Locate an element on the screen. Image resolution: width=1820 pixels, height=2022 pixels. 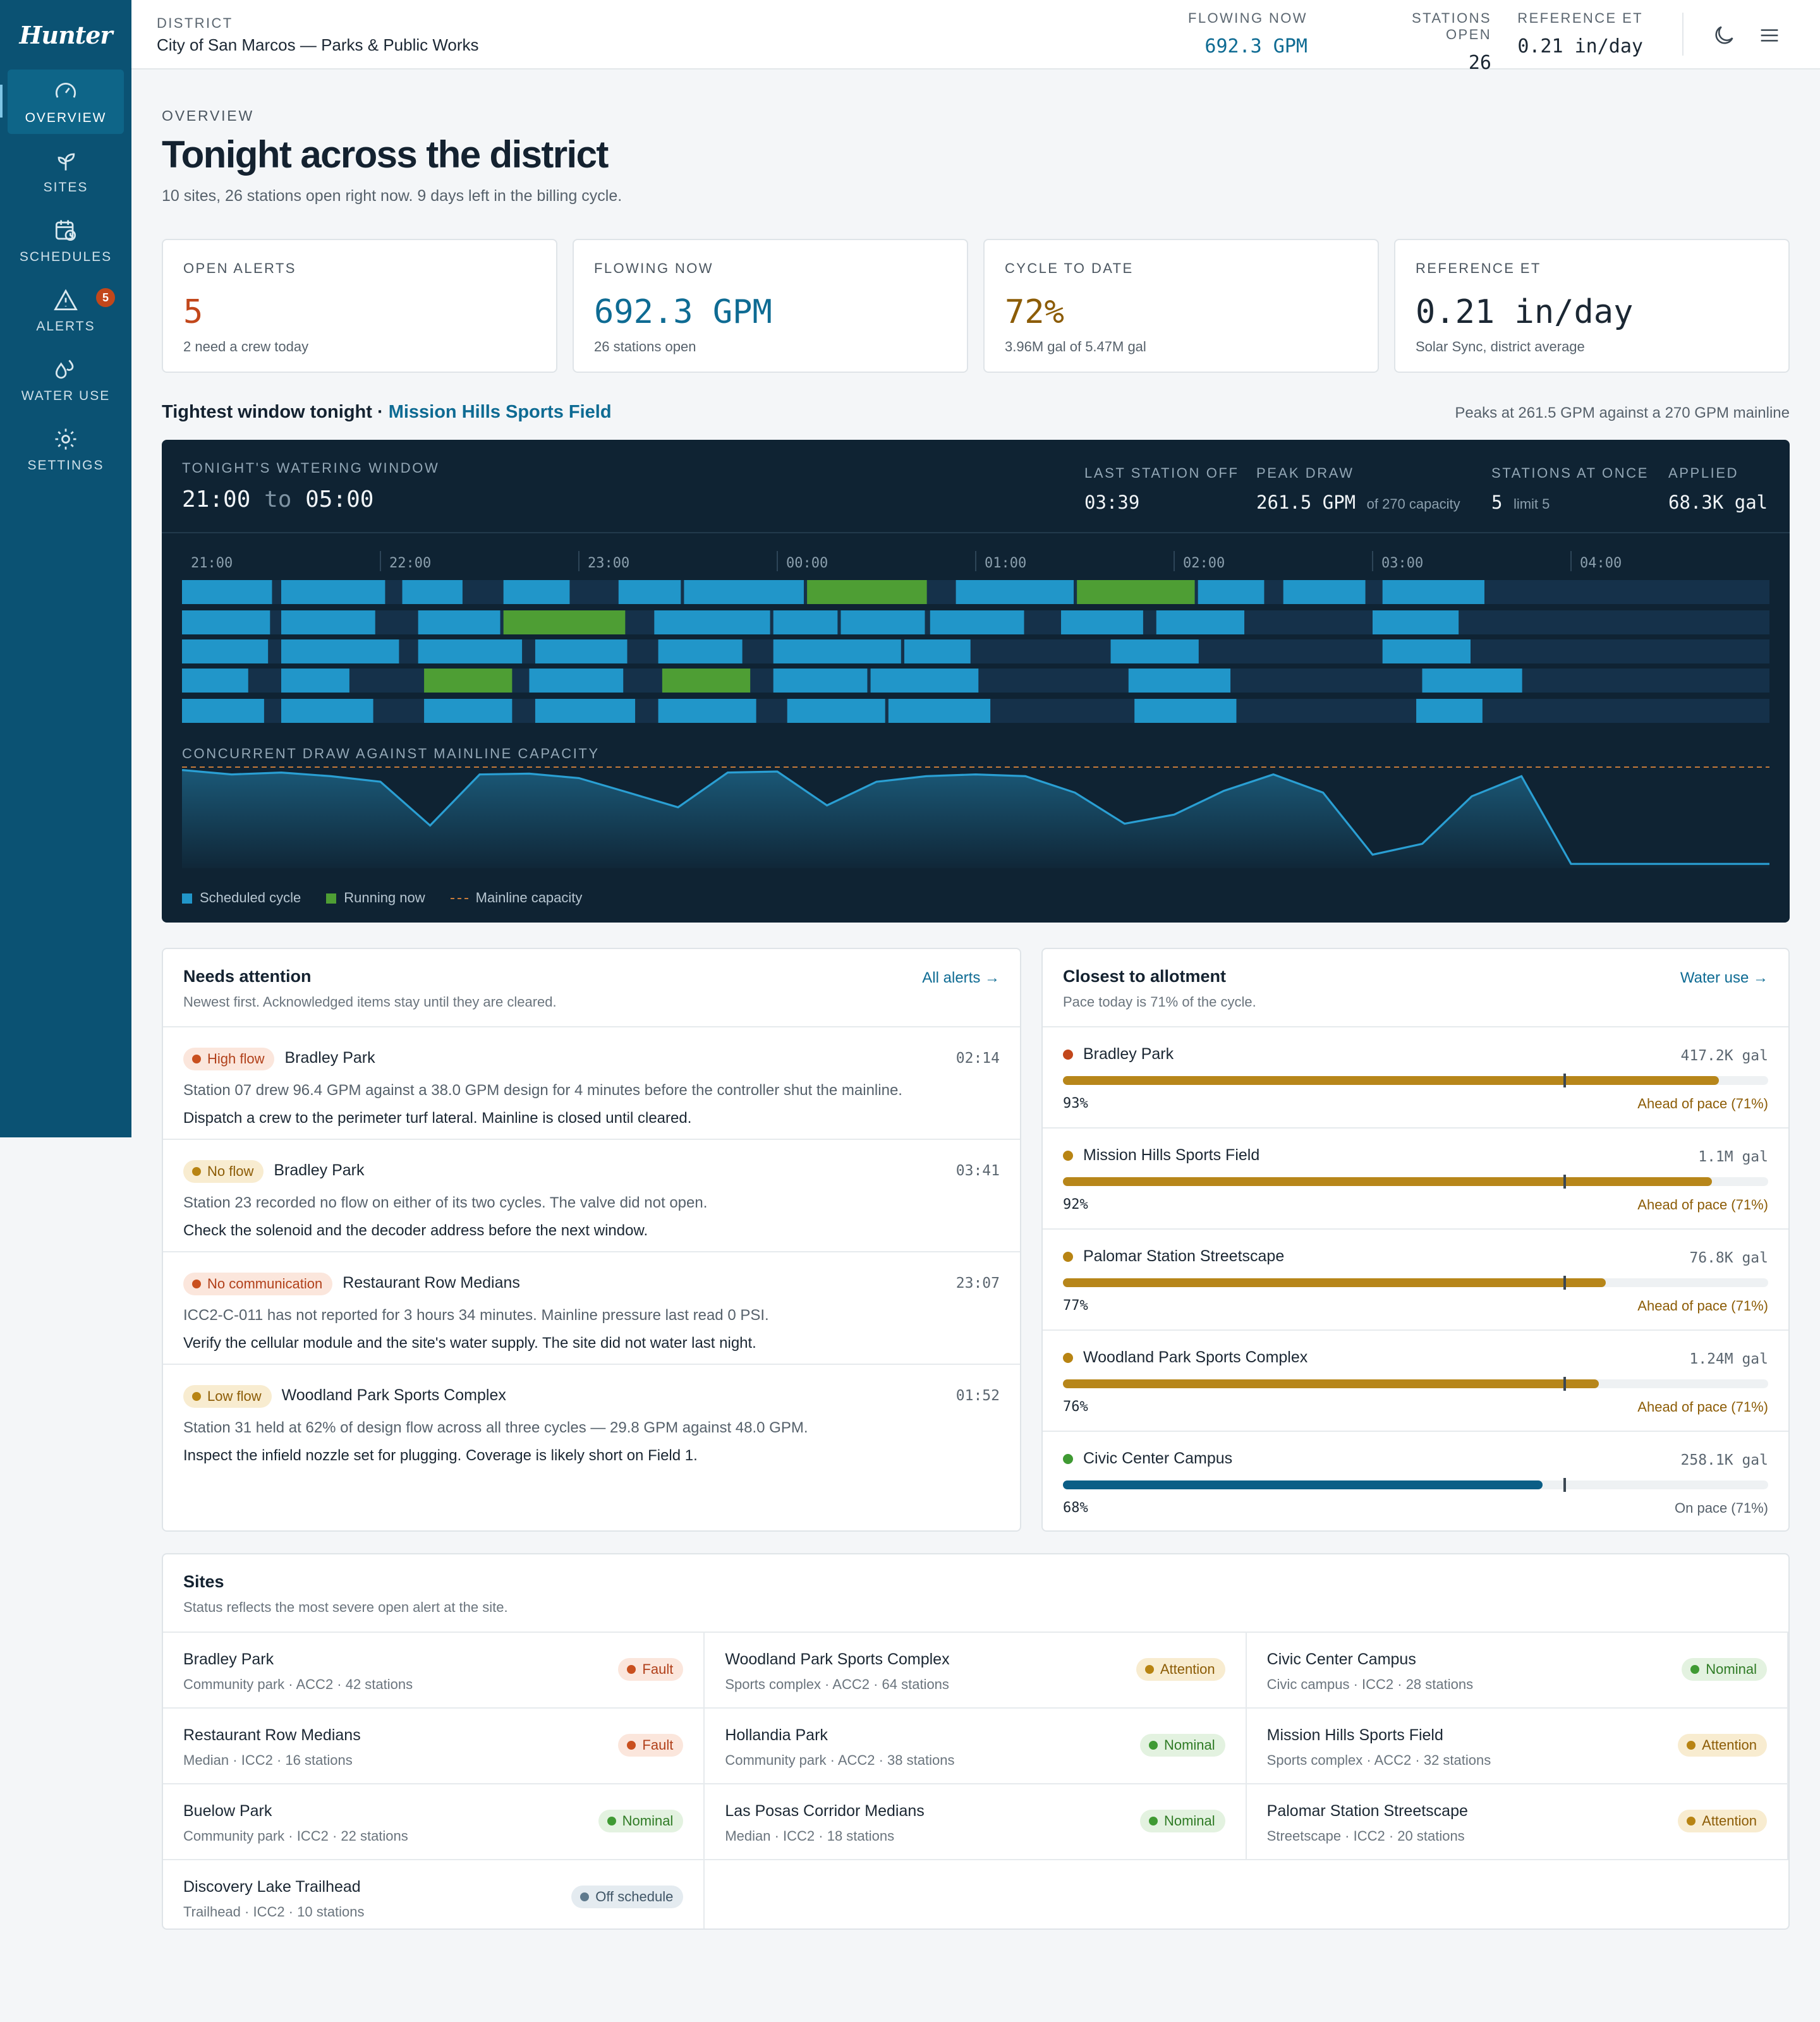
kpi-subtext: 3.96M gal of 5.47M gal is located at coordinates (1075, 346).